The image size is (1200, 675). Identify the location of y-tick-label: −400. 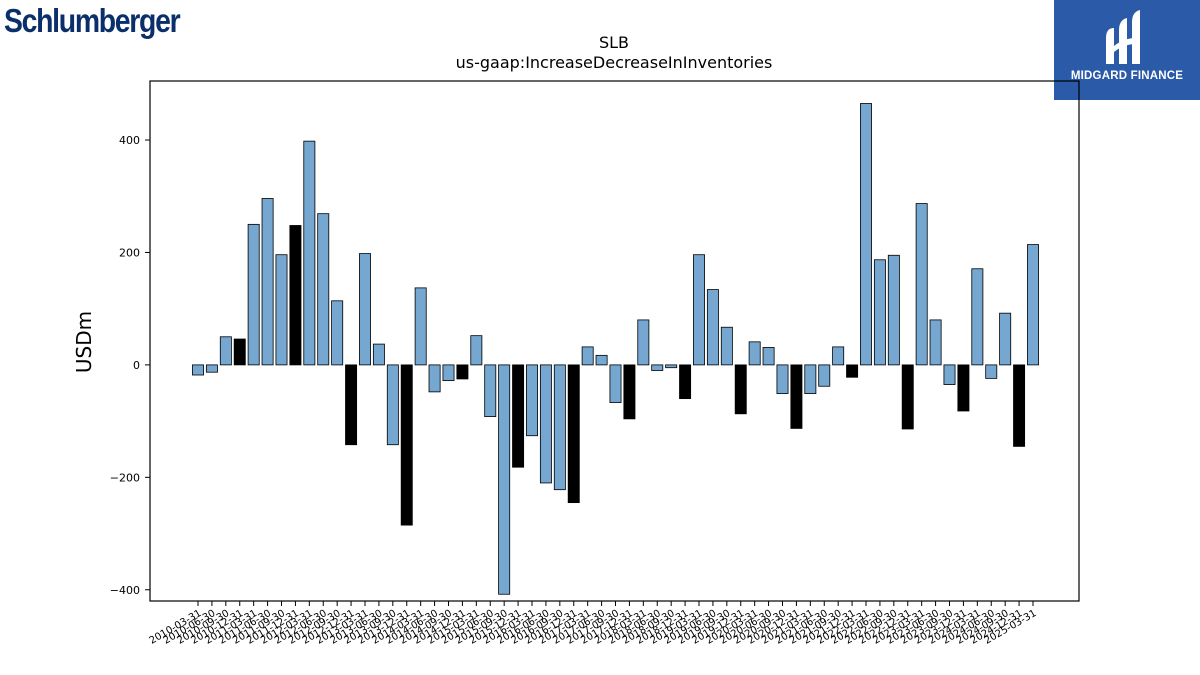
(125, 590).